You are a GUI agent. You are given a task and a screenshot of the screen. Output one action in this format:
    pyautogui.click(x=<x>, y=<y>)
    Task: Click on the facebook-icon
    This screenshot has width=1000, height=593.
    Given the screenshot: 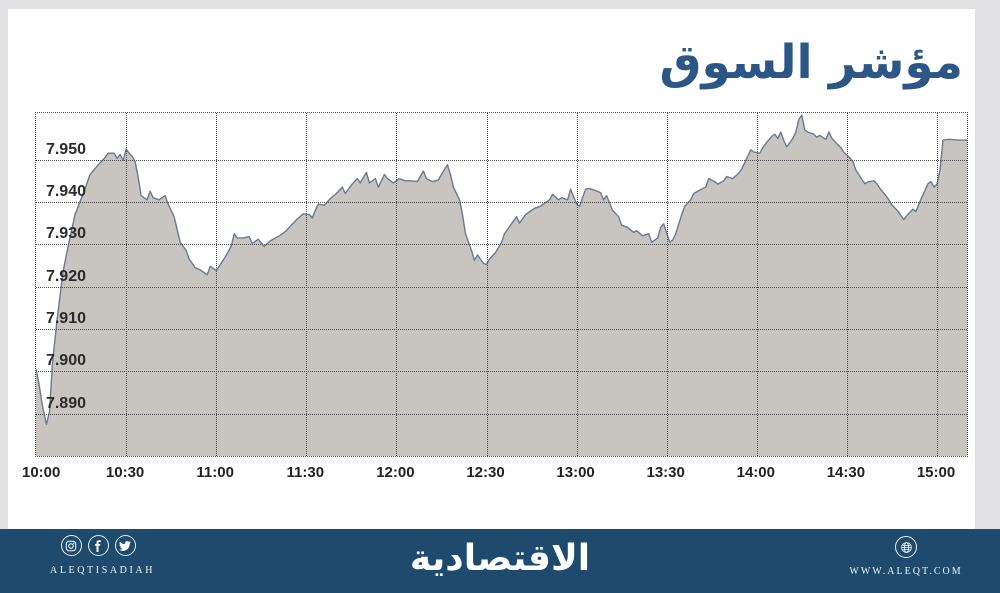 What is the action you would take?
    pyautogui.click(x=98, y=545)
    